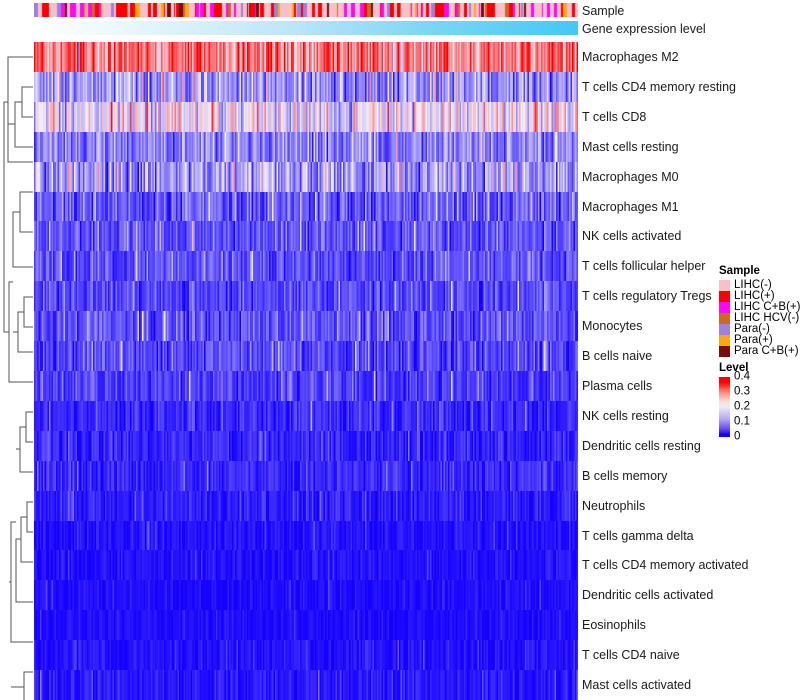 Image resolution: width=800 pixels, height=700 pixels. What do you see at coordinates (632, 236) in the screenshot?
I see `row-label: NK cells activated` at bounding box center [632, 236].